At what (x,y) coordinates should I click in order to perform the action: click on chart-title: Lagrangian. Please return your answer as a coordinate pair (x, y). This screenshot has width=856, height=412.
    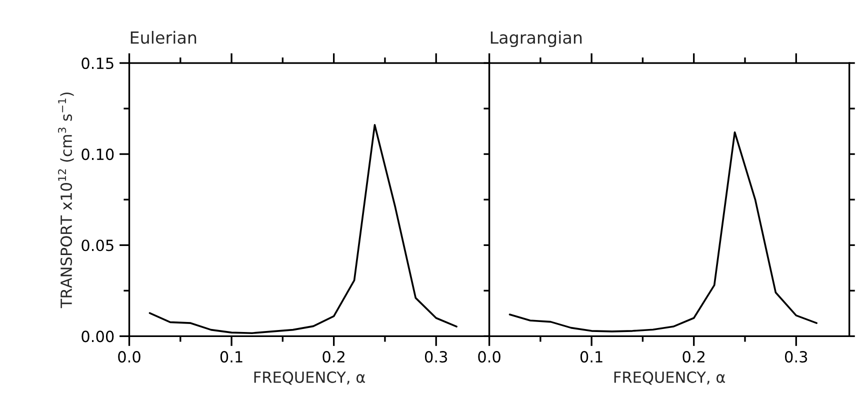
    Looking at the image, I should click on (536, 39).